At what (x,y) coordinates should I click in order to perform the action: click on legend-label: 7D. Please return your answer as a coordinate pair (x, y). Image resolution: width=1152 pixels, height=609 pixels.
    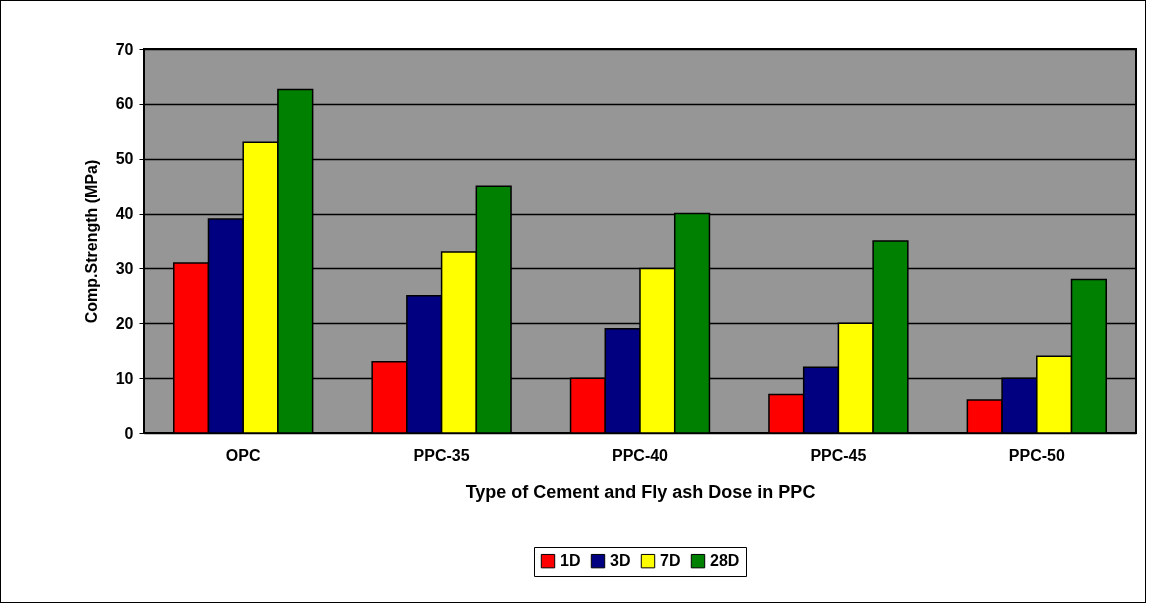
    Looking at the image, I should click on (670, 561).